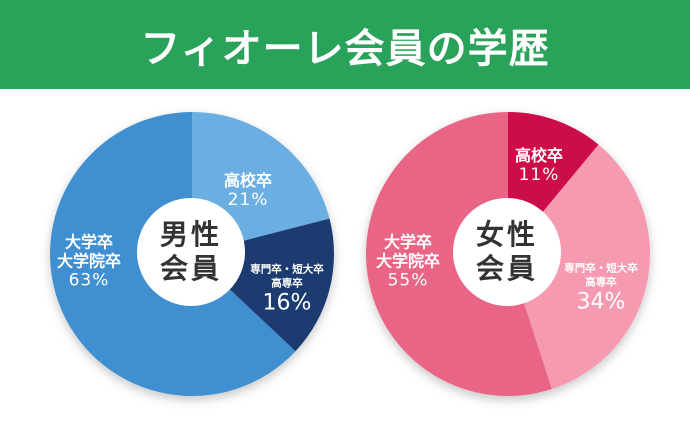  Describe the element at coordinates (248, 191) in the screenshot. I see `male-label-highschool: 高校卒 21%` at that location.